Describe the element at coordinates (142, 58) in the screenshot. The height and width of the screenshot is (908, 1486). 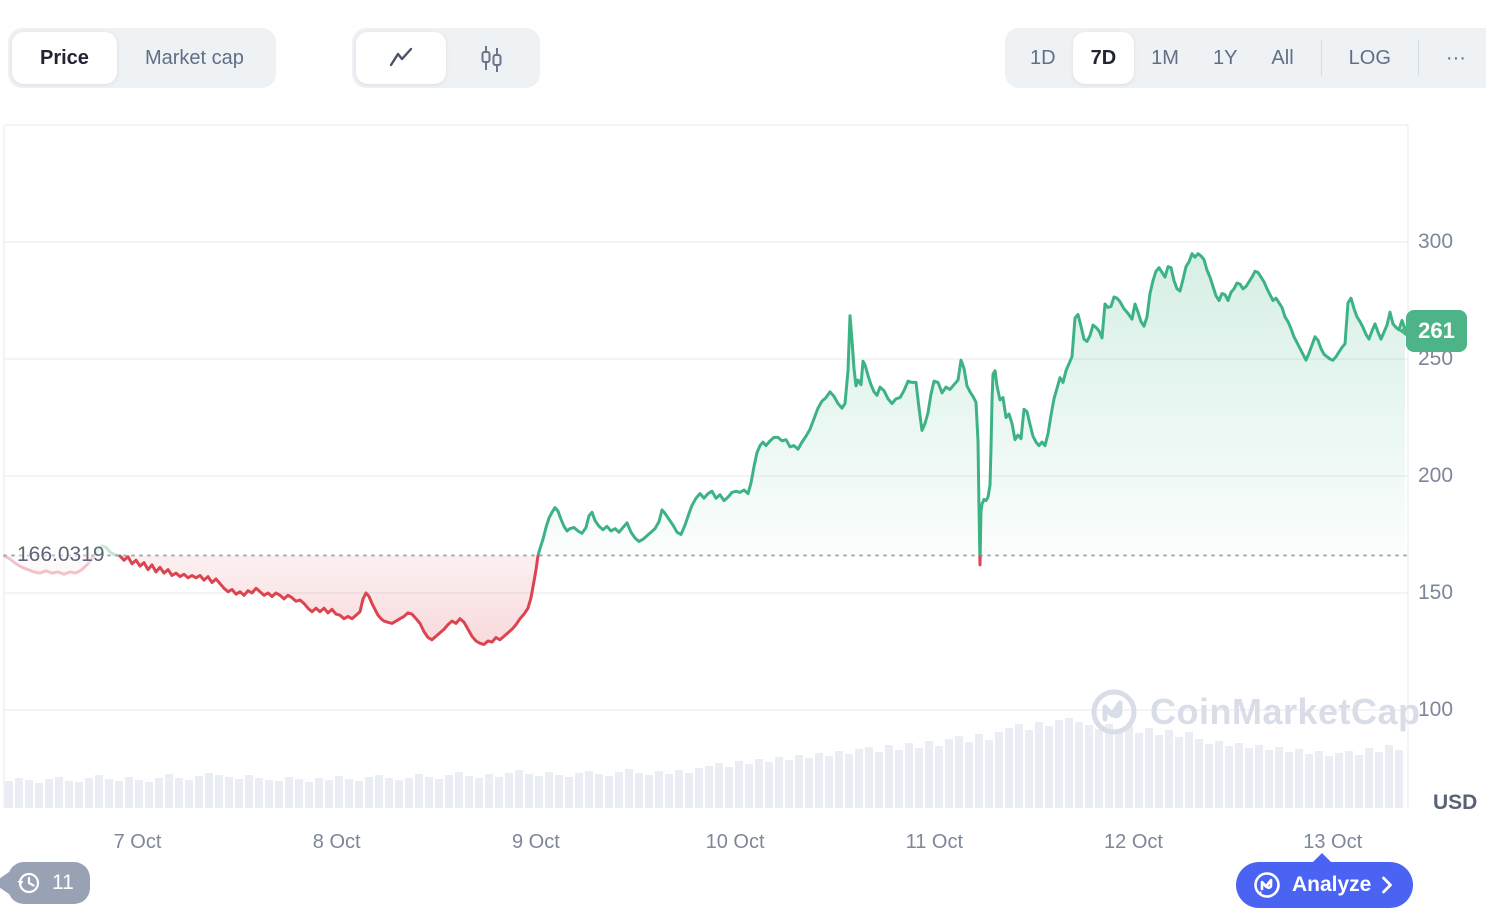
I see `metric-toggle: Price Market cap` at that location.